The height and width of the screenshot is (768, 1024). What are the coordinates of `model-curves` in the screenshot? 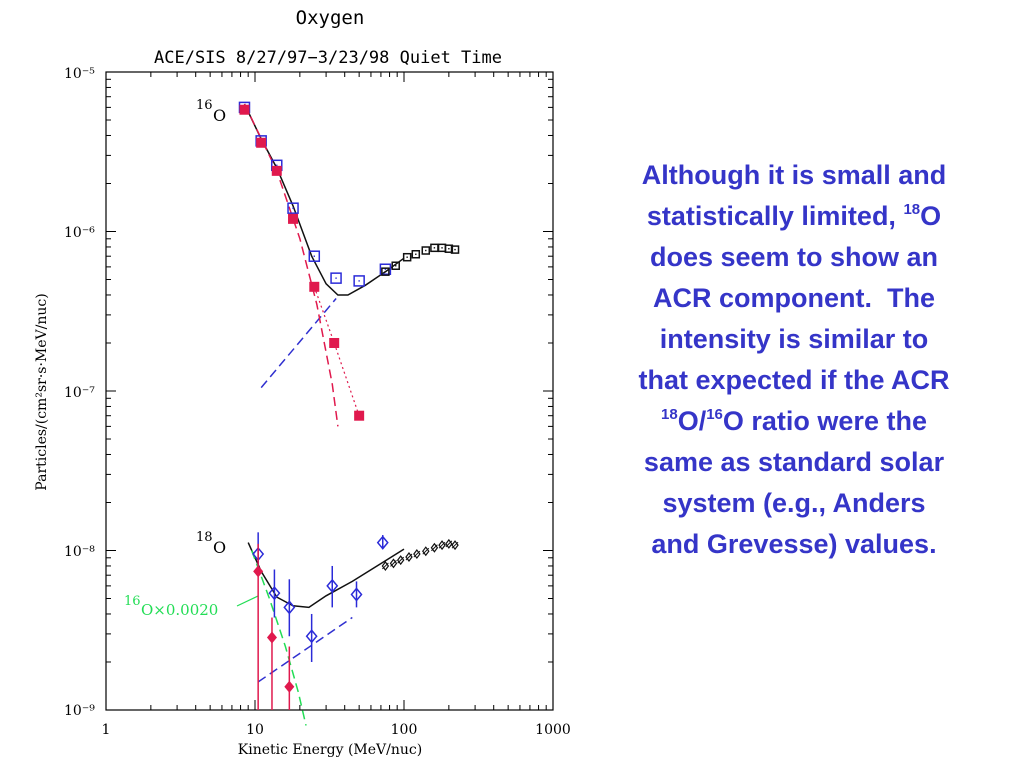 It's located at (320, 414).